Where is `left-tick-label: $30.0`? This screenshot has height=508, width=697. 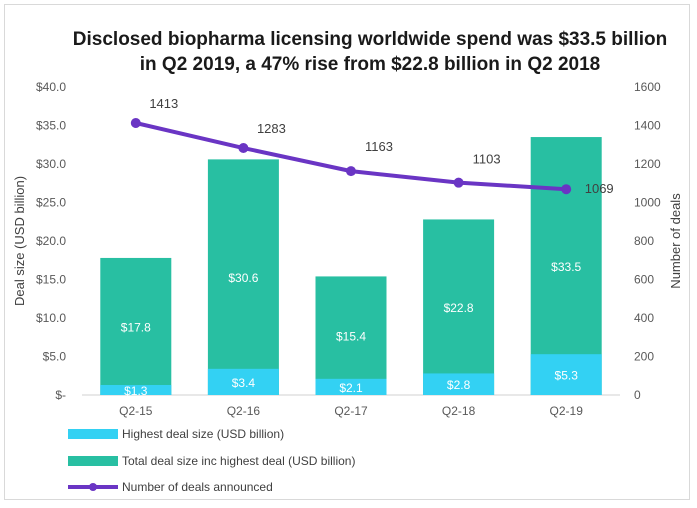 left-tick-label: $30.0 is located at coordinates (51, 164).